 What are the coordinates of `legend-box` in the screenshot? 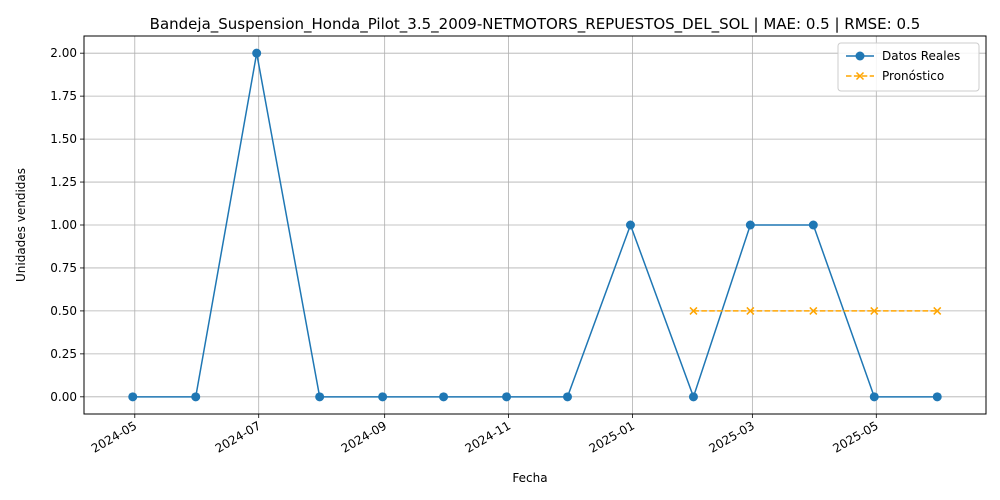 It's located at (908, 67).